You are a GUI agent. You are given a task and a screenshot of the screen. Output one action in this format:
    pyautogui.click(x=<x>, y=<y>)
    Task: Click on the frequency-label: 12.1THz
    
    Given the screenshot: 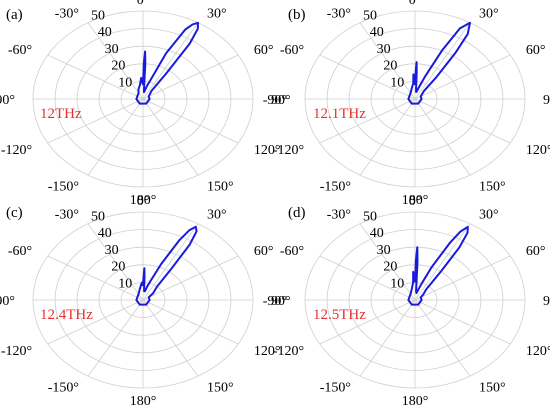 What is the action you would take?
    pyautogui.click(x=339, y=114)
    